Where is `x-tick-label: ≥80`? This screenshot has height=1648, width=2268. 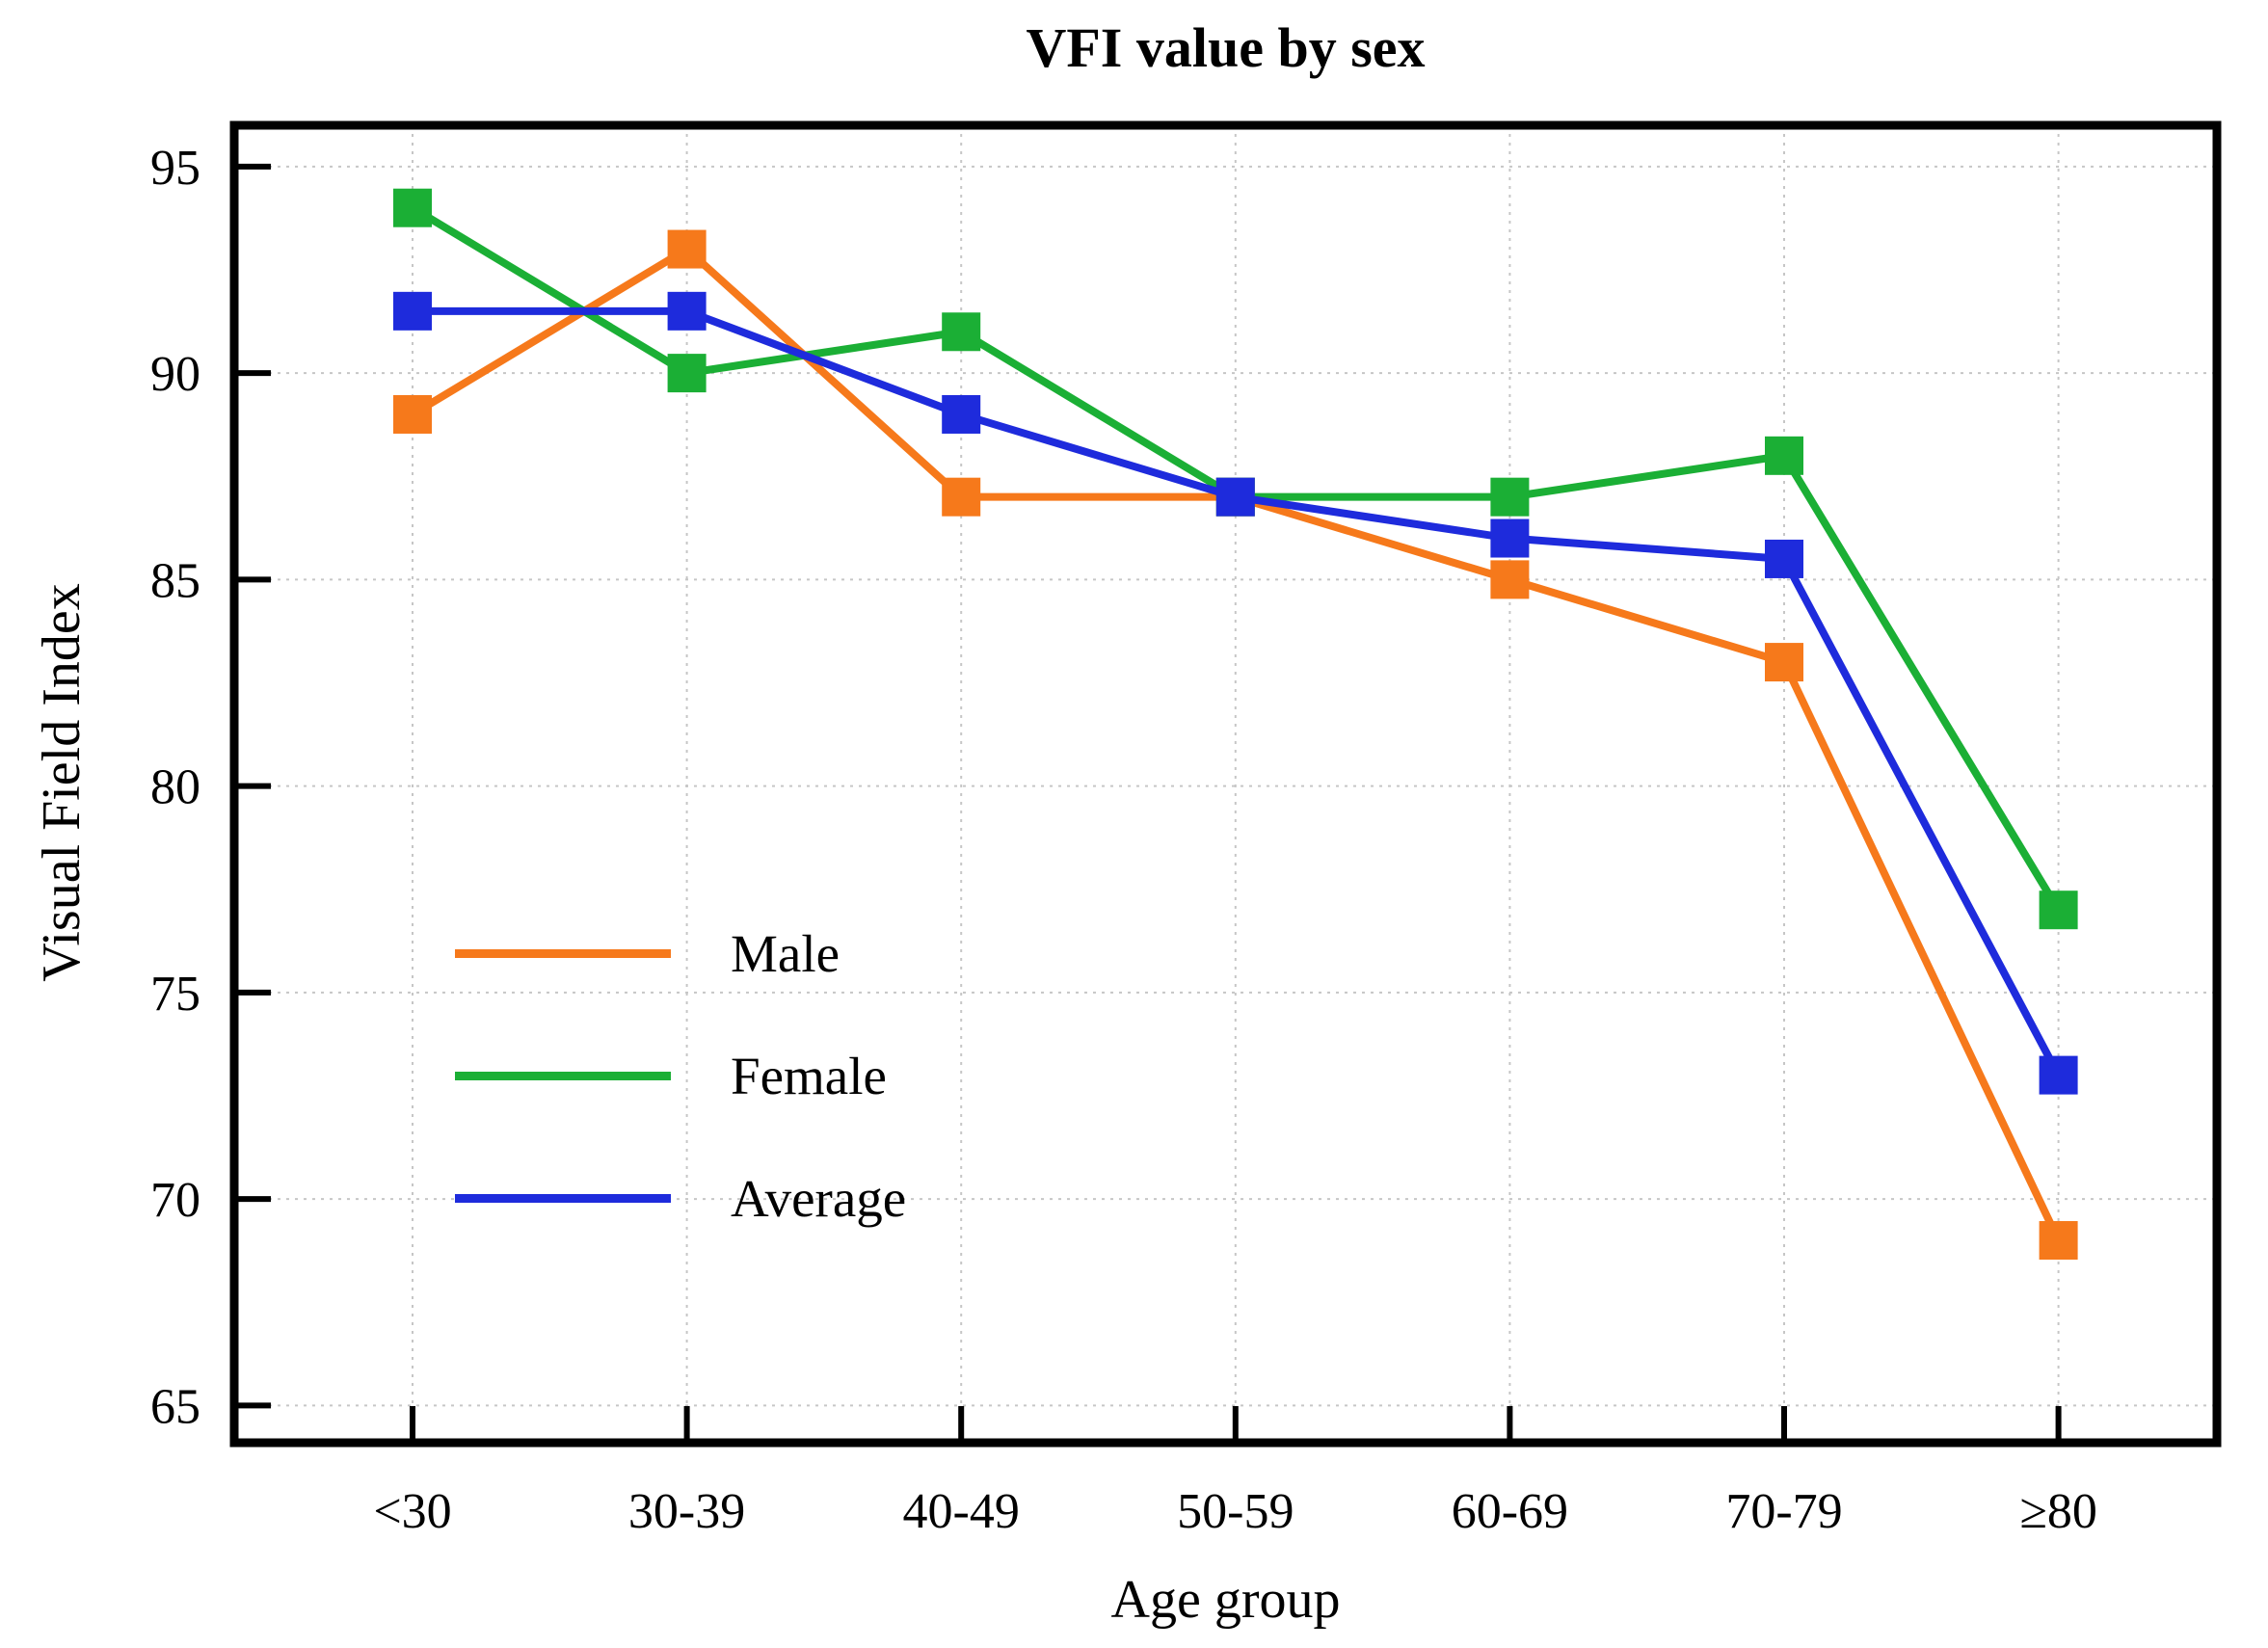
x-tick-label: ≥80 is located at coordinates (2058, 1512).